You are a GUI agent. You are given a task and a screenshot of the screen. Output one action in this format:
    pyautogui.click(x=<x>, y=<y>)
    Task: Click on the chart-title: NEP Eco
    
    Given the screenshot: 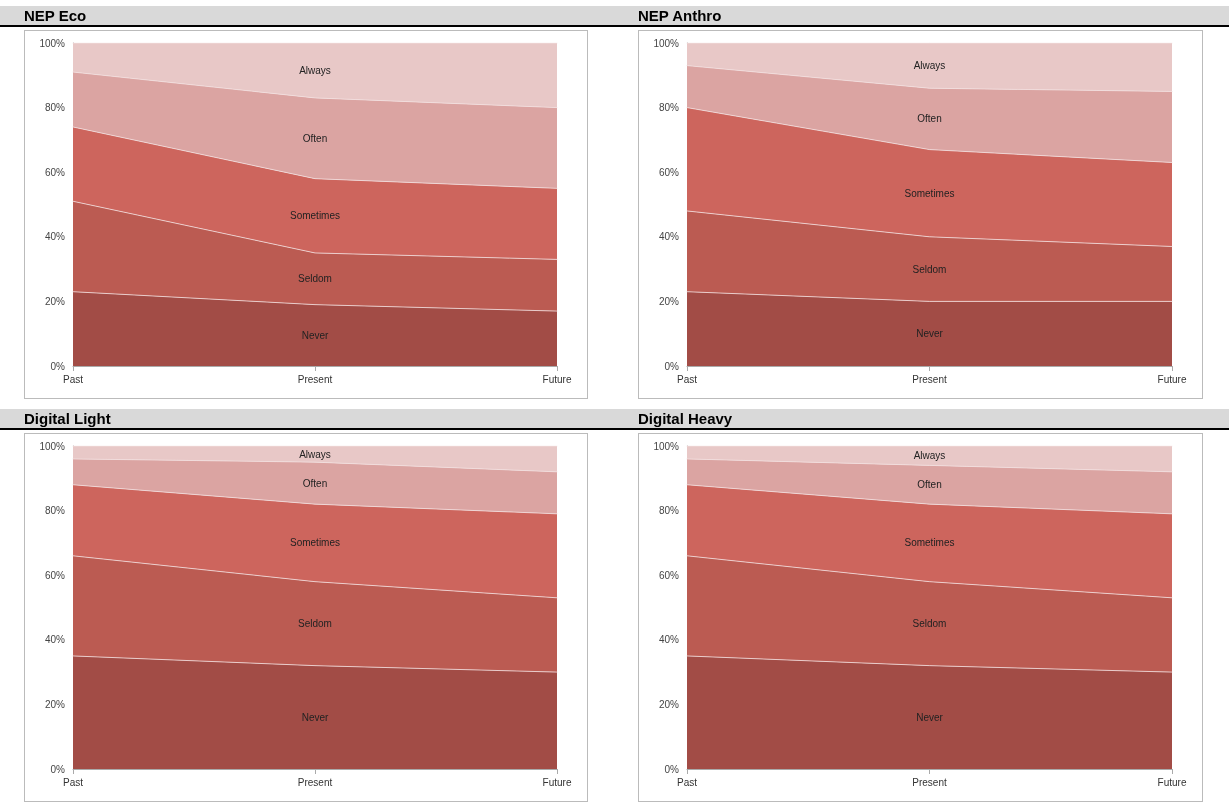 What is the action you would take?
    pyautogui.click(x=307, y=16)
    